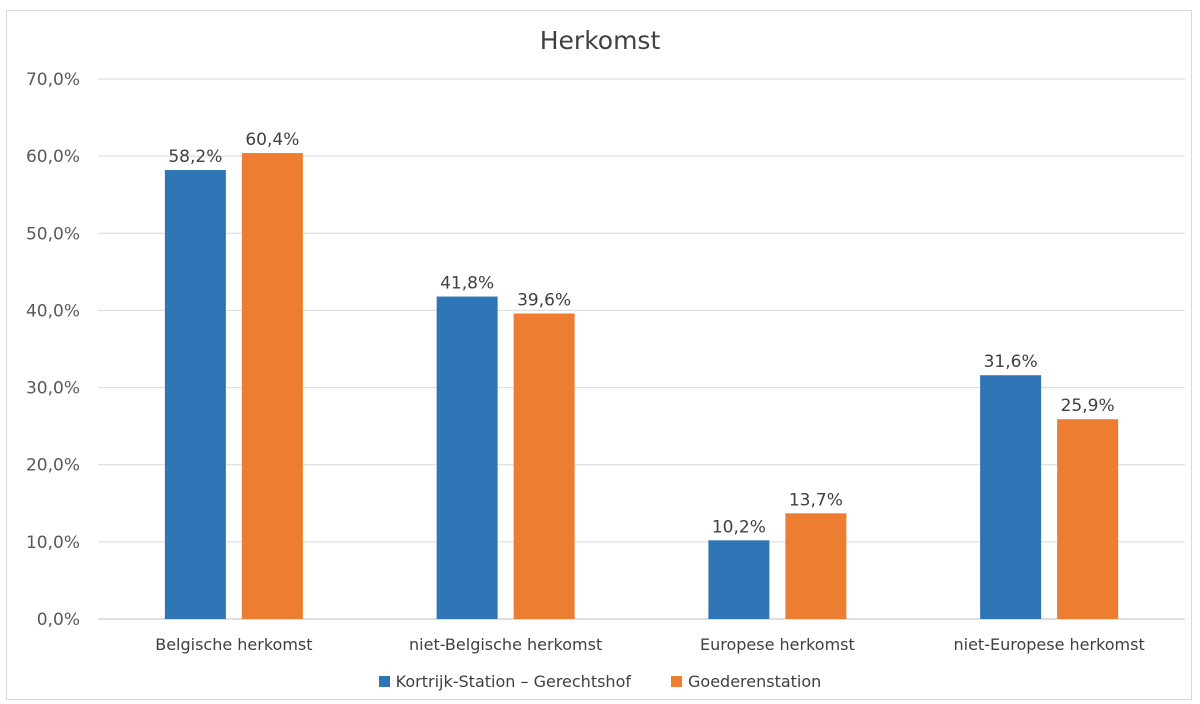  What do you see at coordinates (467, 284) in the screenshot?
I see `data-label: 41,8%` at bounding box center [467, 284].